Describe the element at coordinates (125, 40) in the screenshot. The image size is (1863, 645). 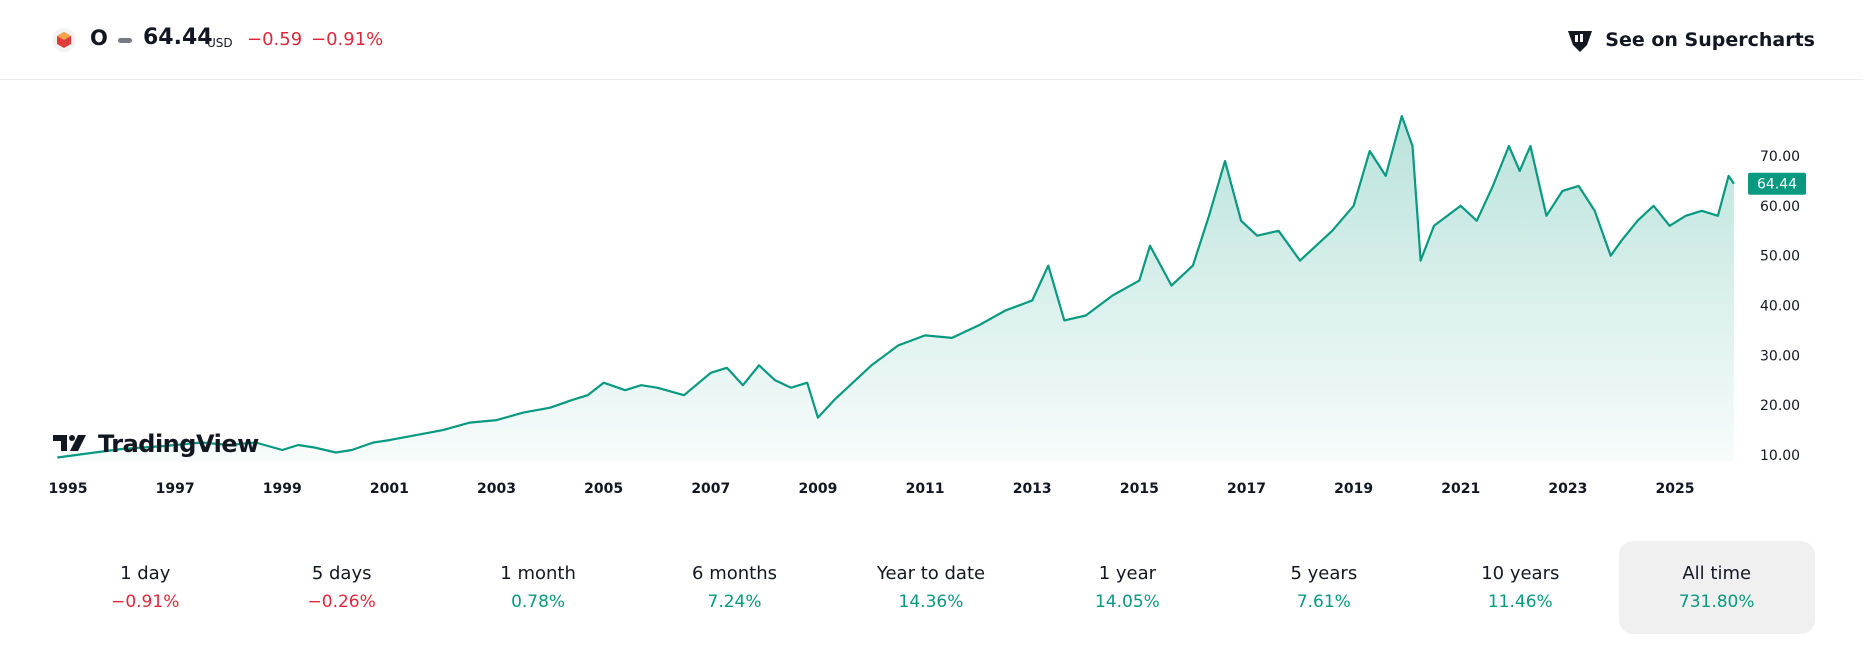
I see `market-status-dot-icon` at that location.